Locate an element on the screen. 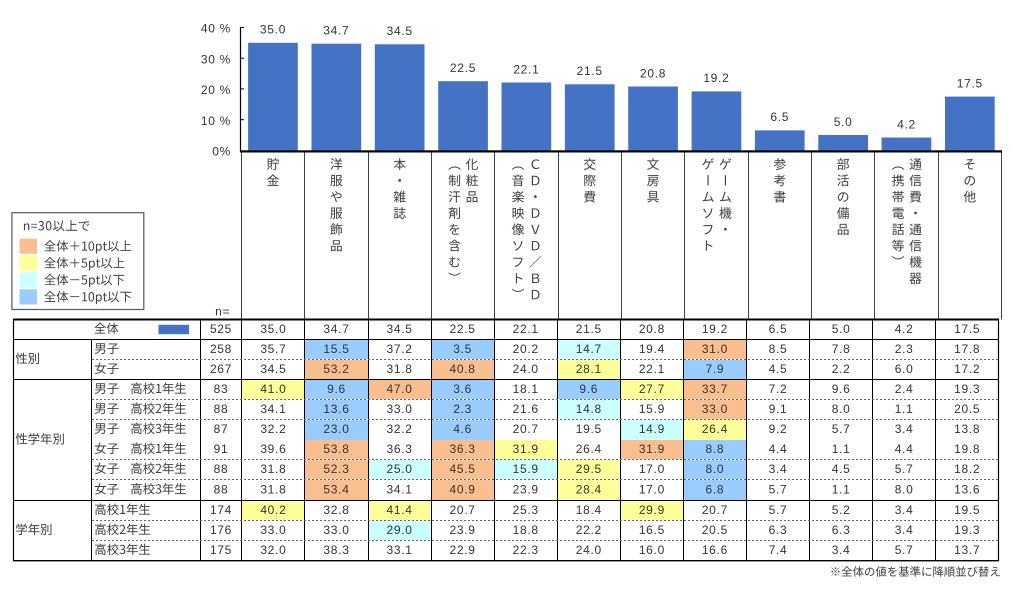 This screenshot has width=1013, height=589. svg-text: 18.1 is located at coordinates (526, 389).